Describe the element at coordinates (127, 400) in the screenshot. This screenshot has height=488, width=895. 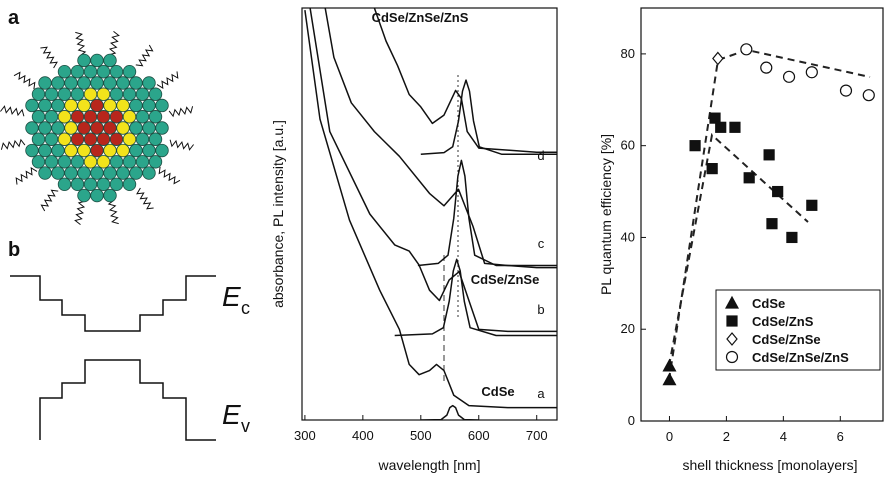
I see `valence-band` at that location.